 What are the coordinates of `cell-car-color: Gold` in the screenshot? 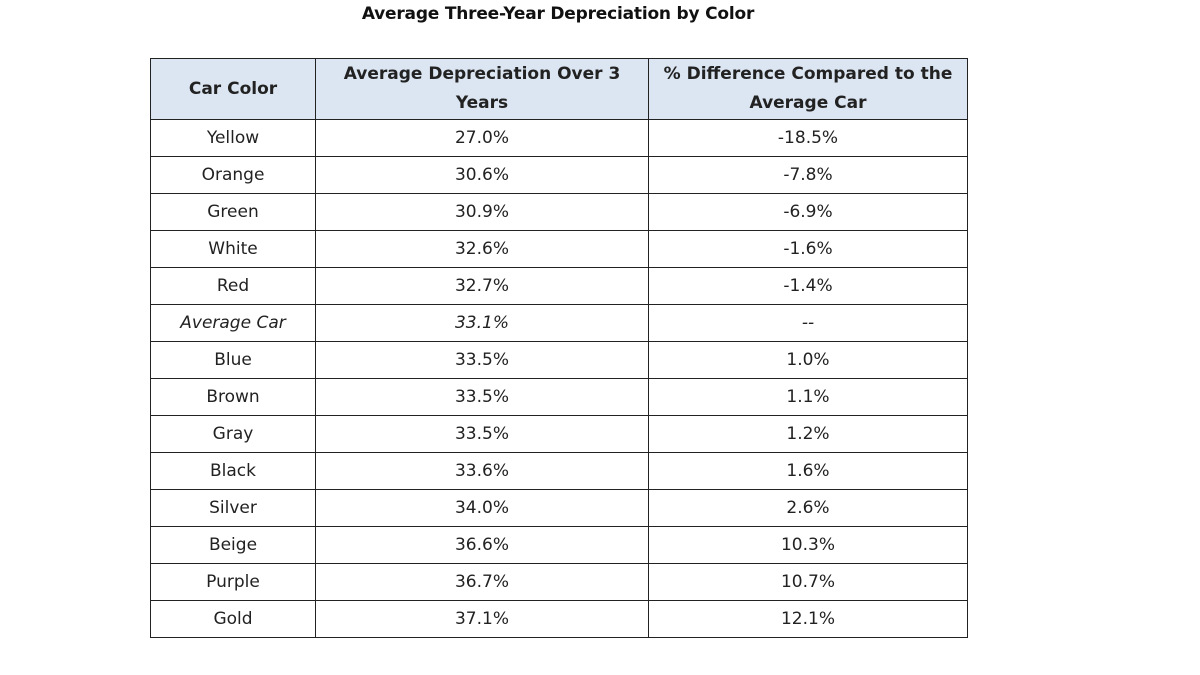 It's located at (233, 619).